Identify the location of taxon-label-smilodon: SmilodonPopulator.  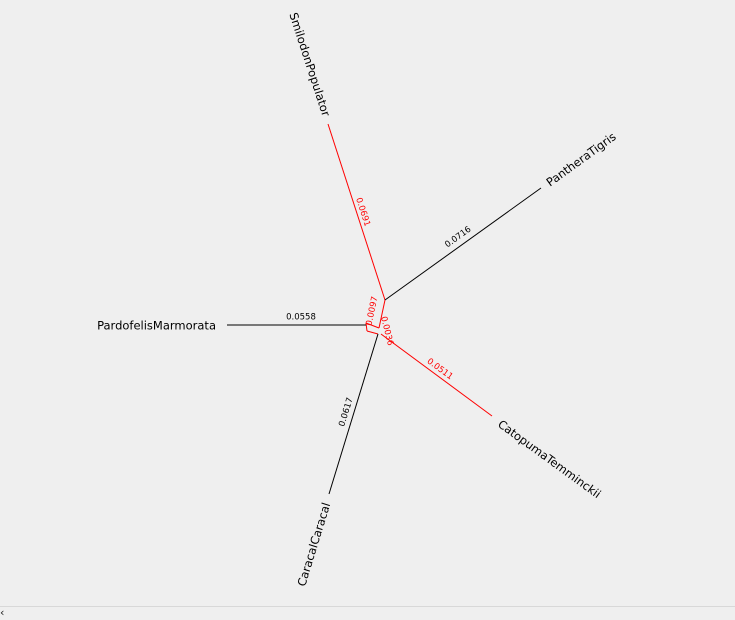
(309, 65).